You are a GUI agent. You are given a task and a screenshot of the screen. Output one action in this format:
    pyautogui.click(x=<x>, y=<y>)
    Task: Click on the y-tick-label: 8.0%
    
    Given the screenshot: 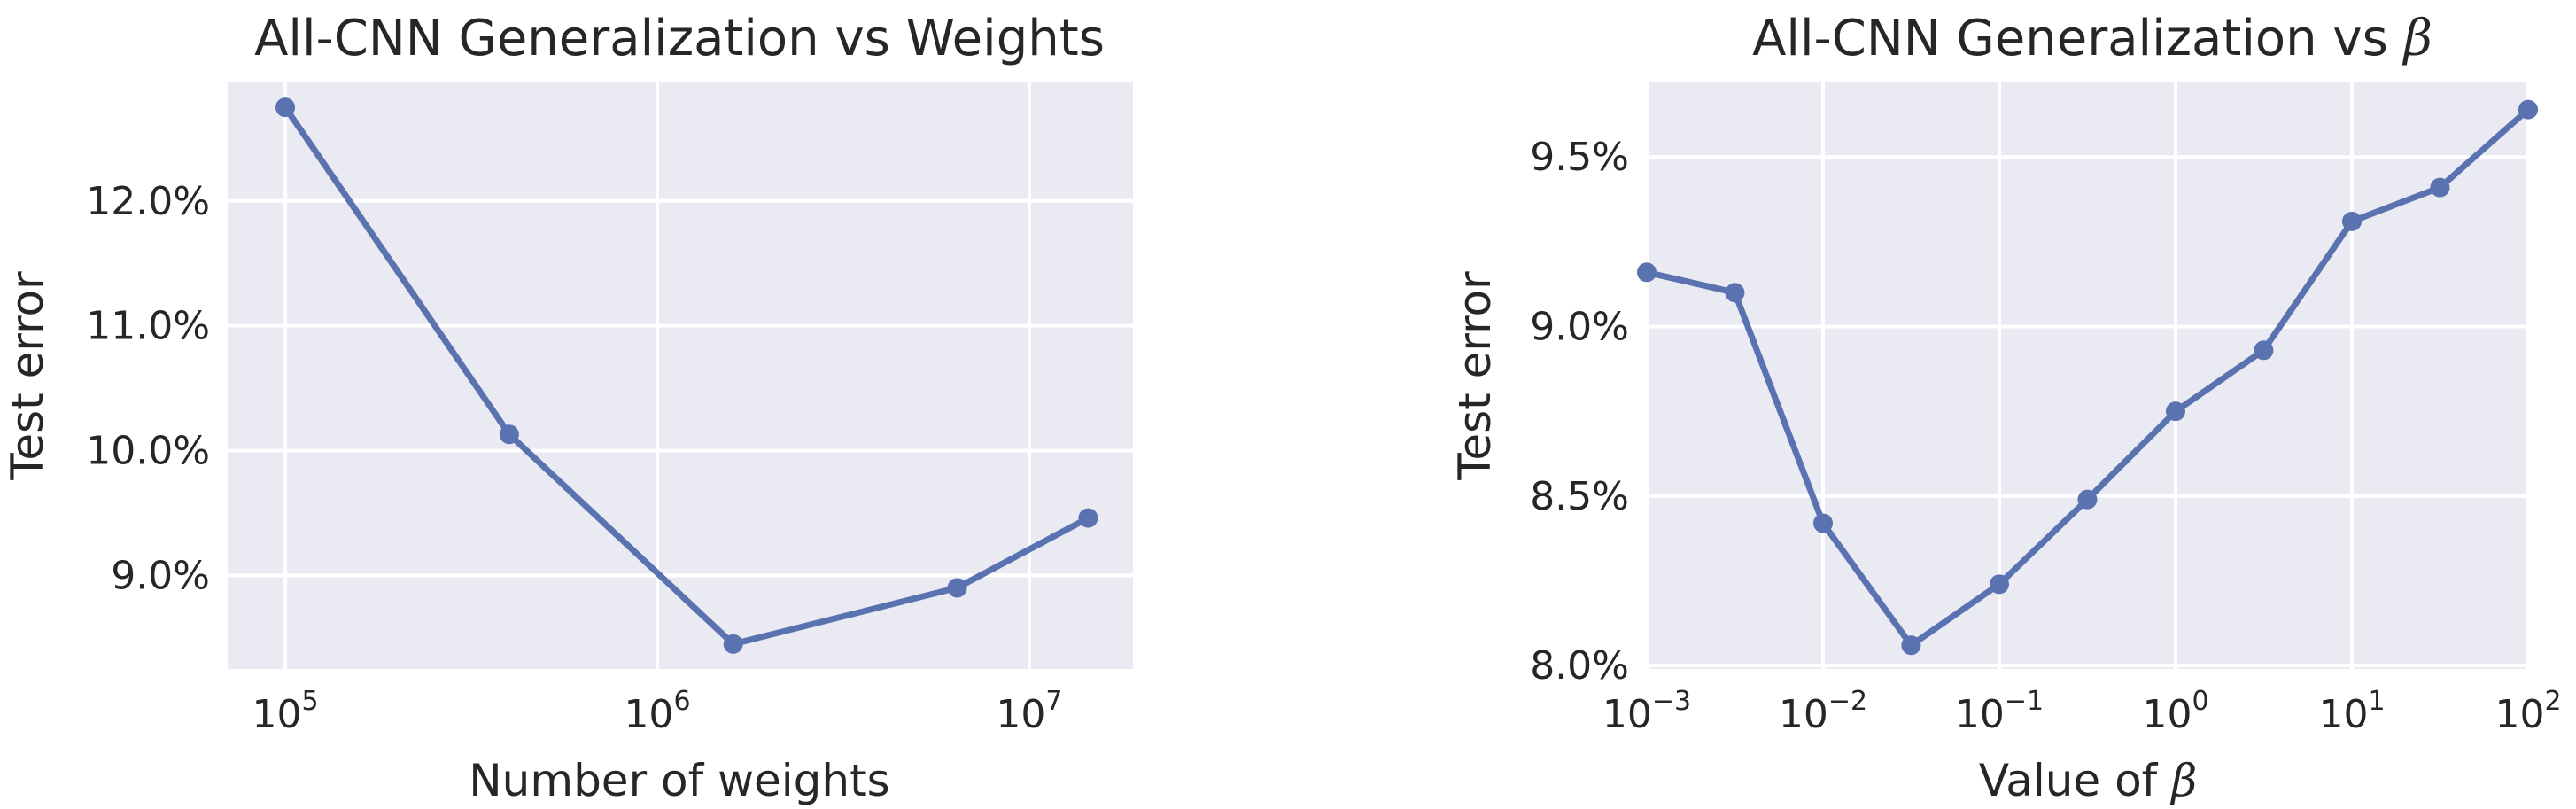 What is the action you would take?
    pyautogui.click(x=1579, y=666)
    